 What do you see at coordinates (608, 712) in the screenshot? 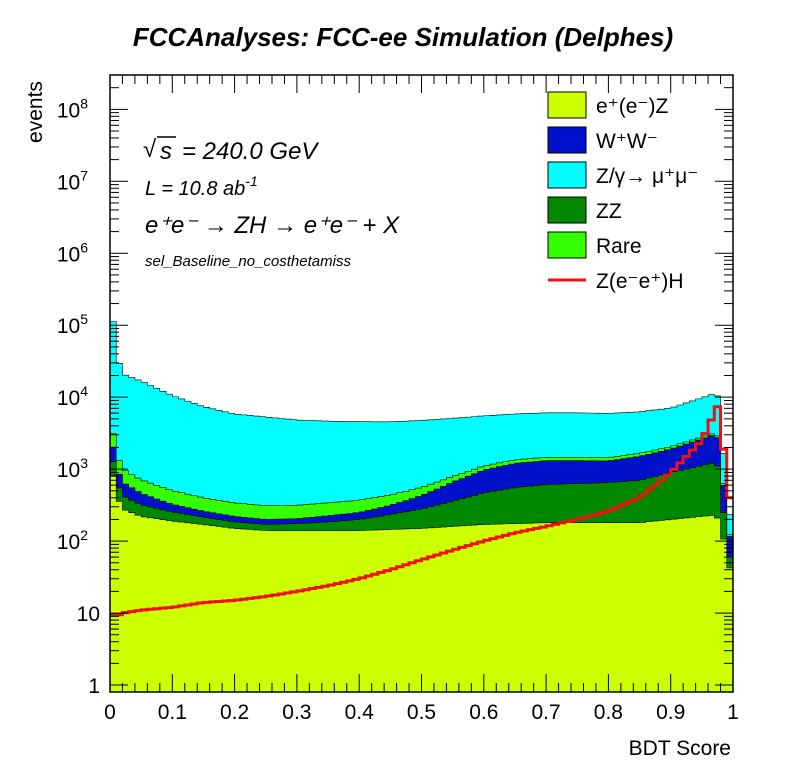
I see `x-tick-label: 0.8` at bounding box center [608, 712].